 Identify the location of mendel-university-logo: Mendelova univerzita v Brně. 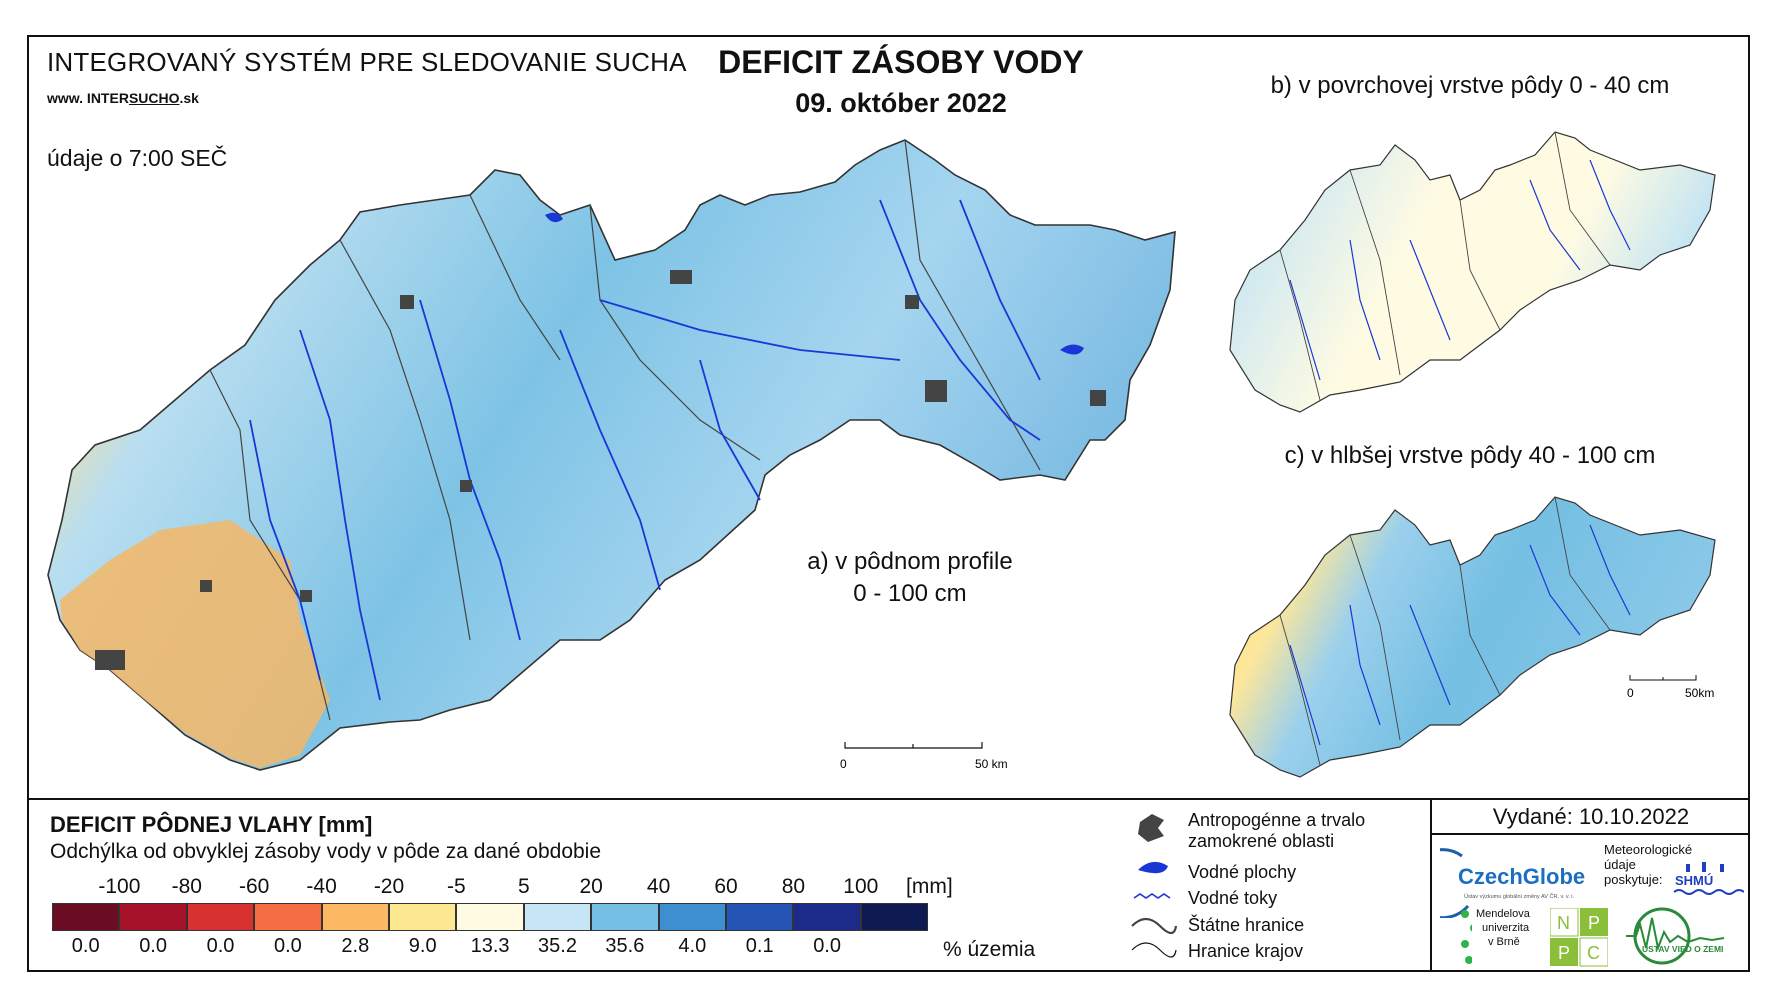
(1503, 937).